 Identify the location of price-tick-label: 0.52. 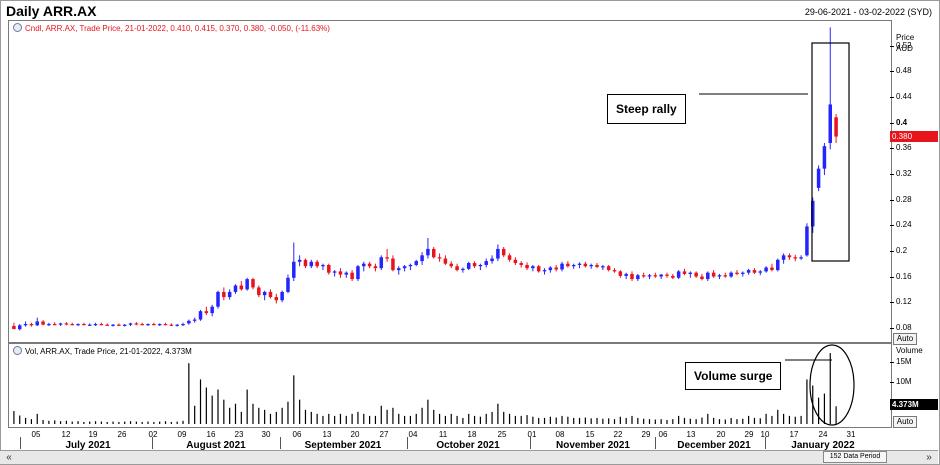
(904, 45).